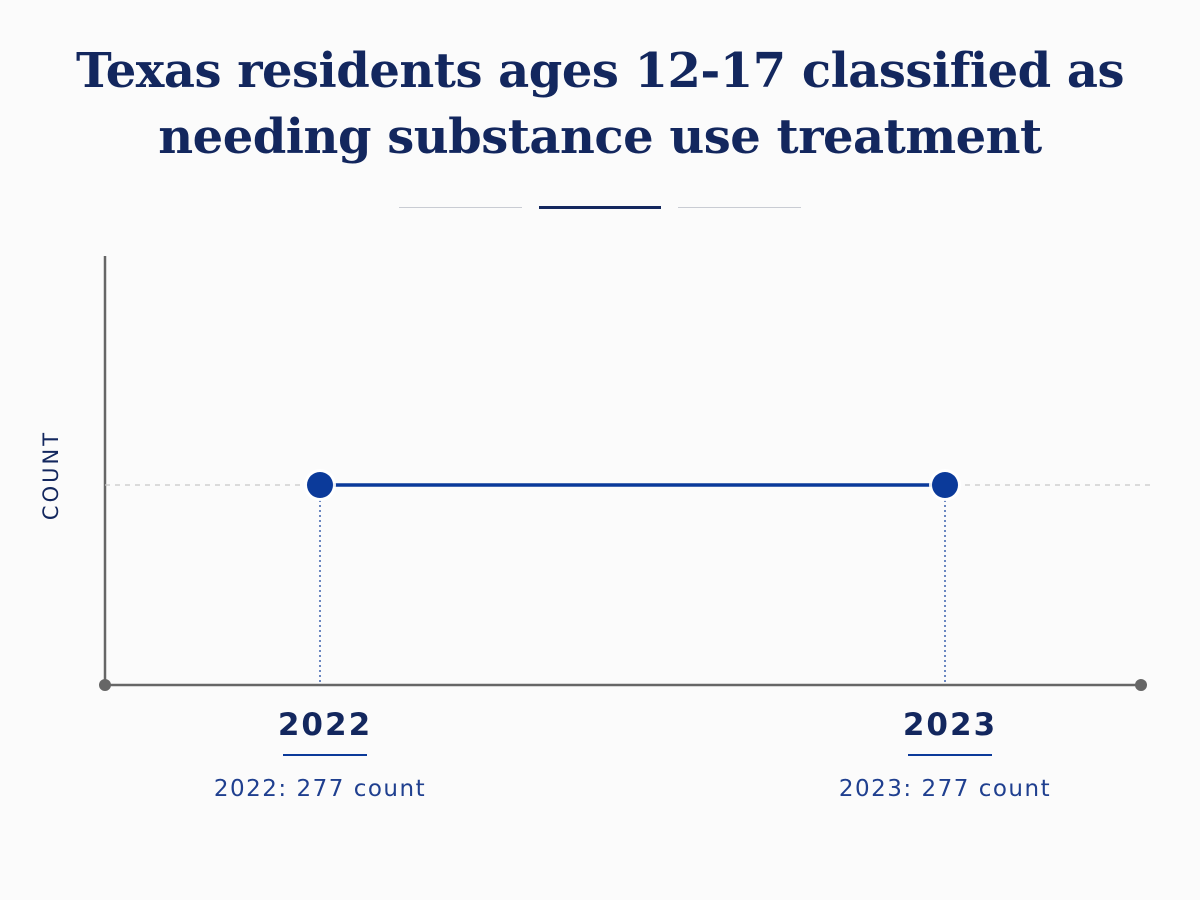 The image size is (1200, 900). Describe the element at coordinates (739, 207) in the screenshot. I see `title-divider-right` at that location.